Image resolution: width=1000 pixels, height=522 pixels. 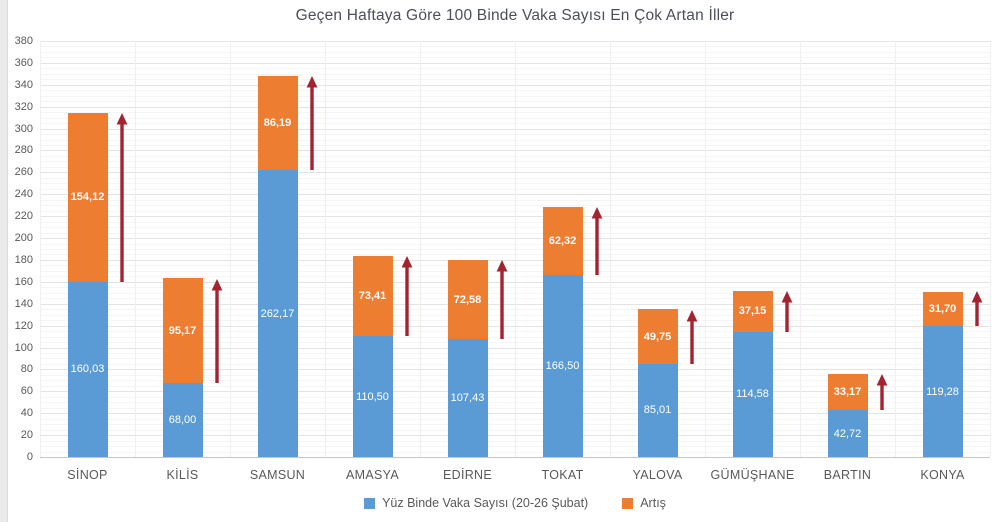 I want to click on y-tick-label: 300, so click(x=23, y=129).